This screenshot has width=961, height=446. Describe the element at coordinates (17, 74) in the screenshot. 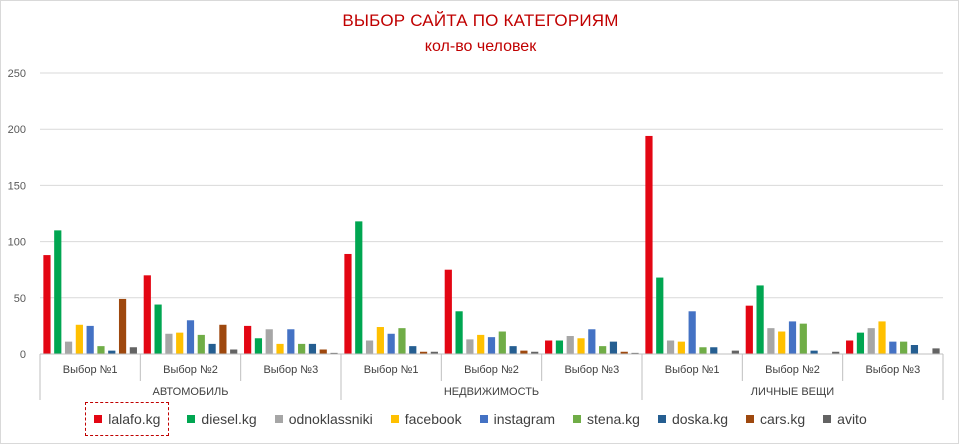

I see `y-tick-label: 250` at that location.